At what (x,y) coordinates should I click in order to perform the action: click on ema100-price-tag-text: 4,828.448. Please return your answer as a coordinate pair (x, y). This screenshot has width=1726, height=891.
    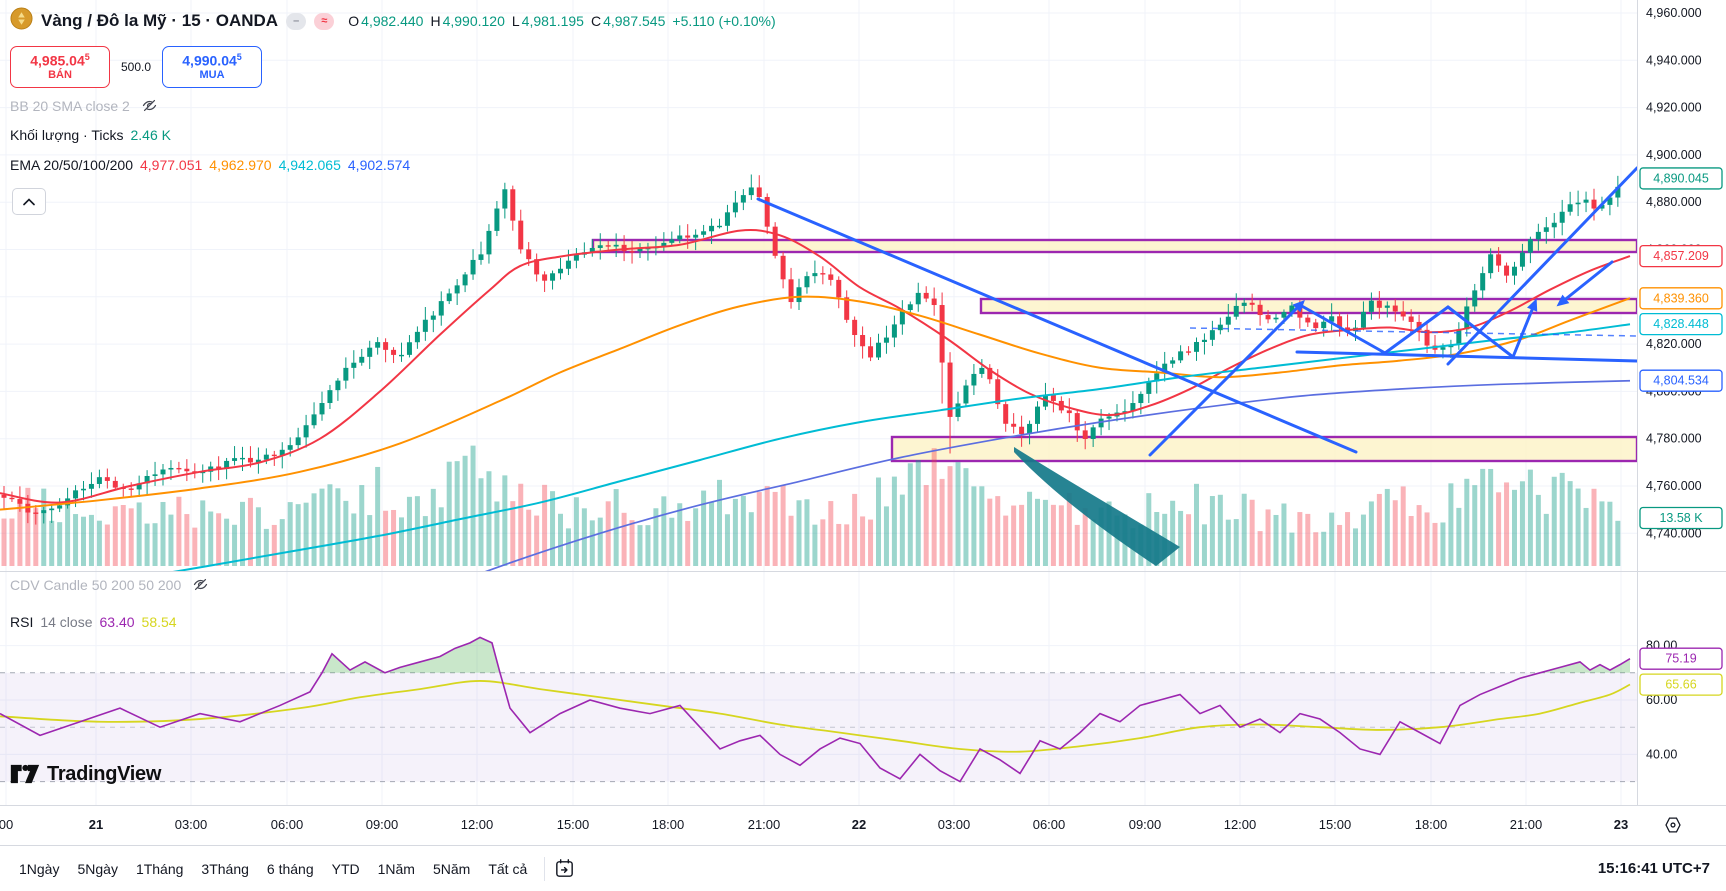
    Looking at the image, I should click on (1681, 324).